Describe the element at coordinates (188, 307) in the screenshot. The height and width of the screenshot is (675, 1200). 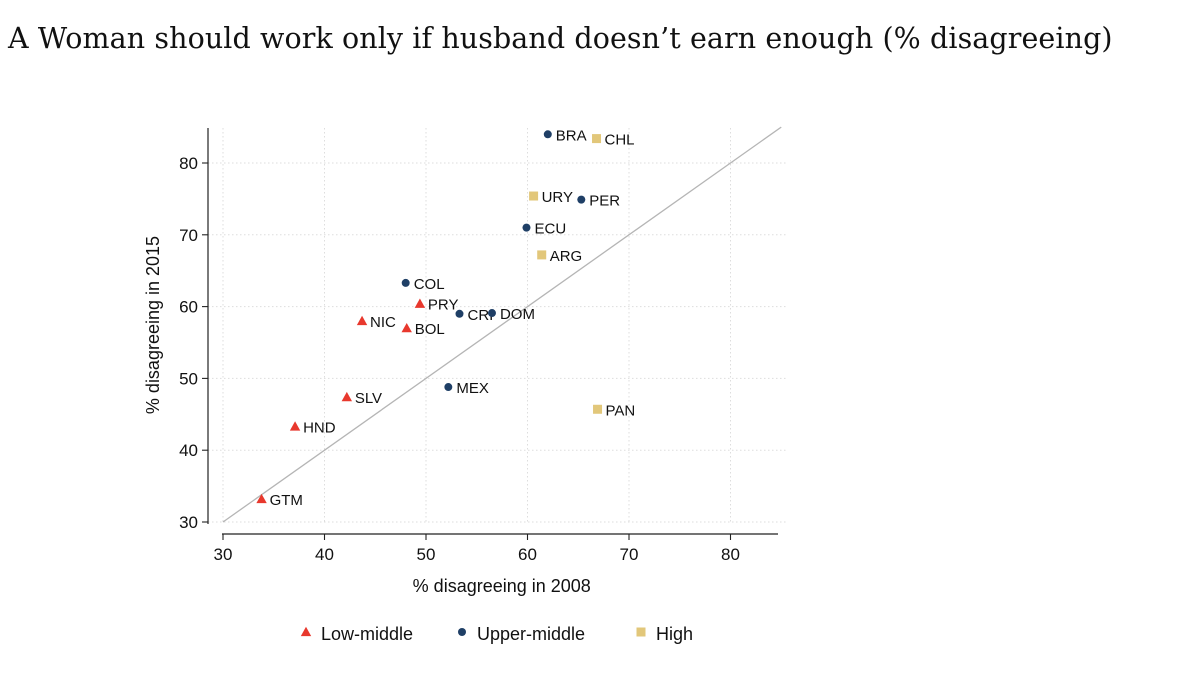
I see `y-tick-label: 60` at that location.